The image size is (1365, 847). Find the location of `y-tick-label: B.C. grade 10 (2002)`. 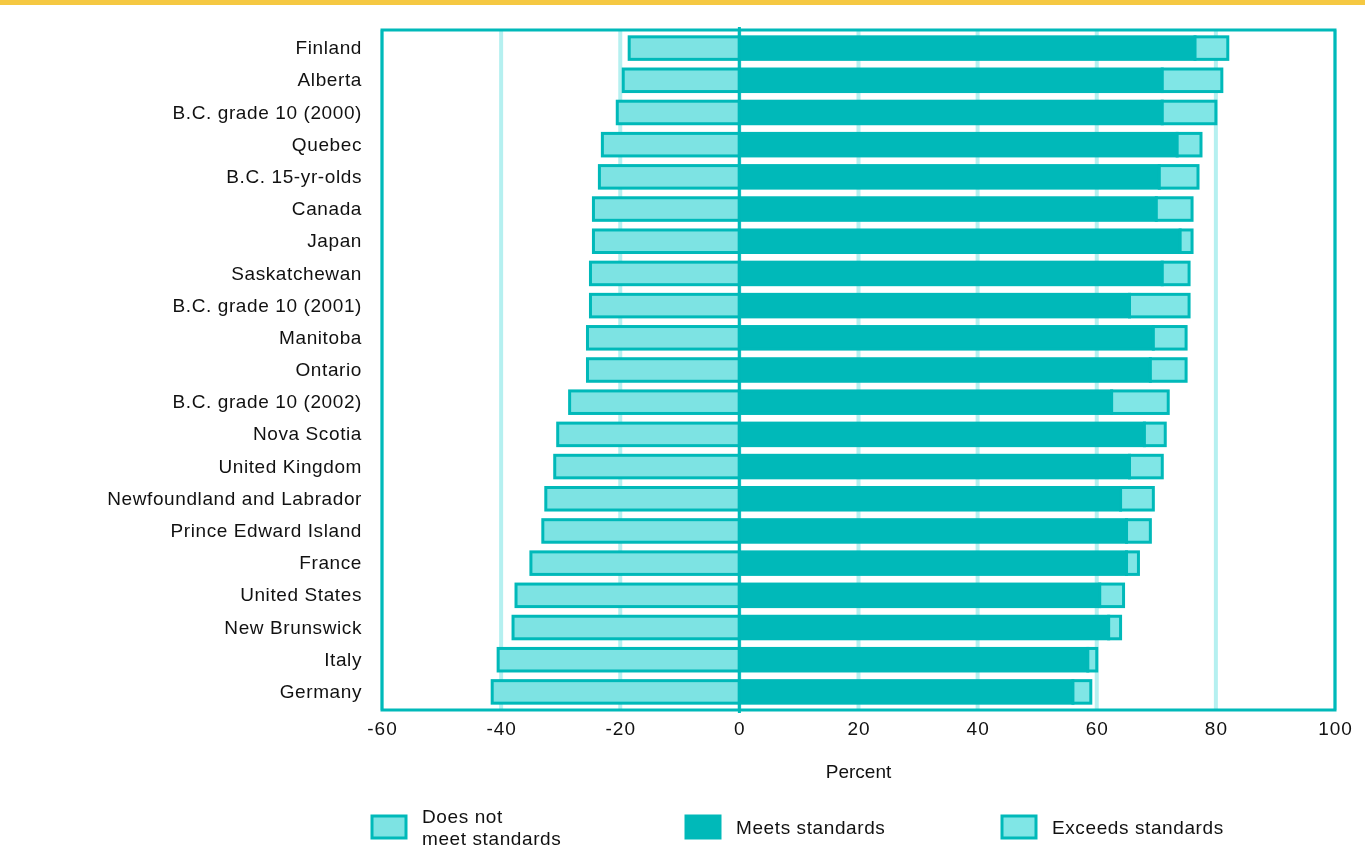

y-tick-label: B.C. grade 10 (2002) is located at coordinates (267, 402).